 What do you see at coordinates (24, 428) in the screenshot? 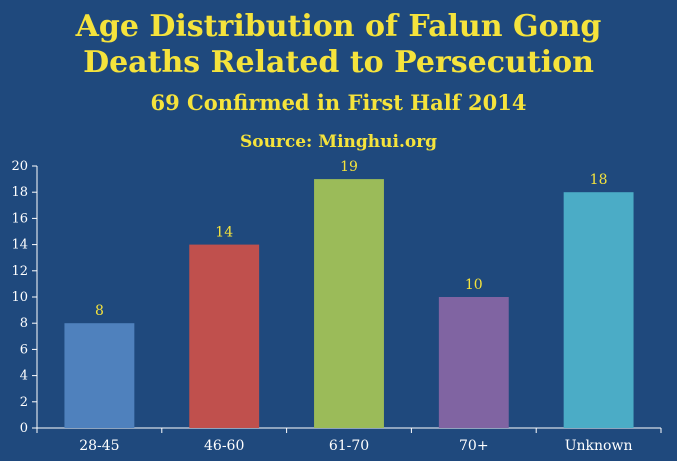
I see `y-tick-label: 0` at bounding box center [24, 428].